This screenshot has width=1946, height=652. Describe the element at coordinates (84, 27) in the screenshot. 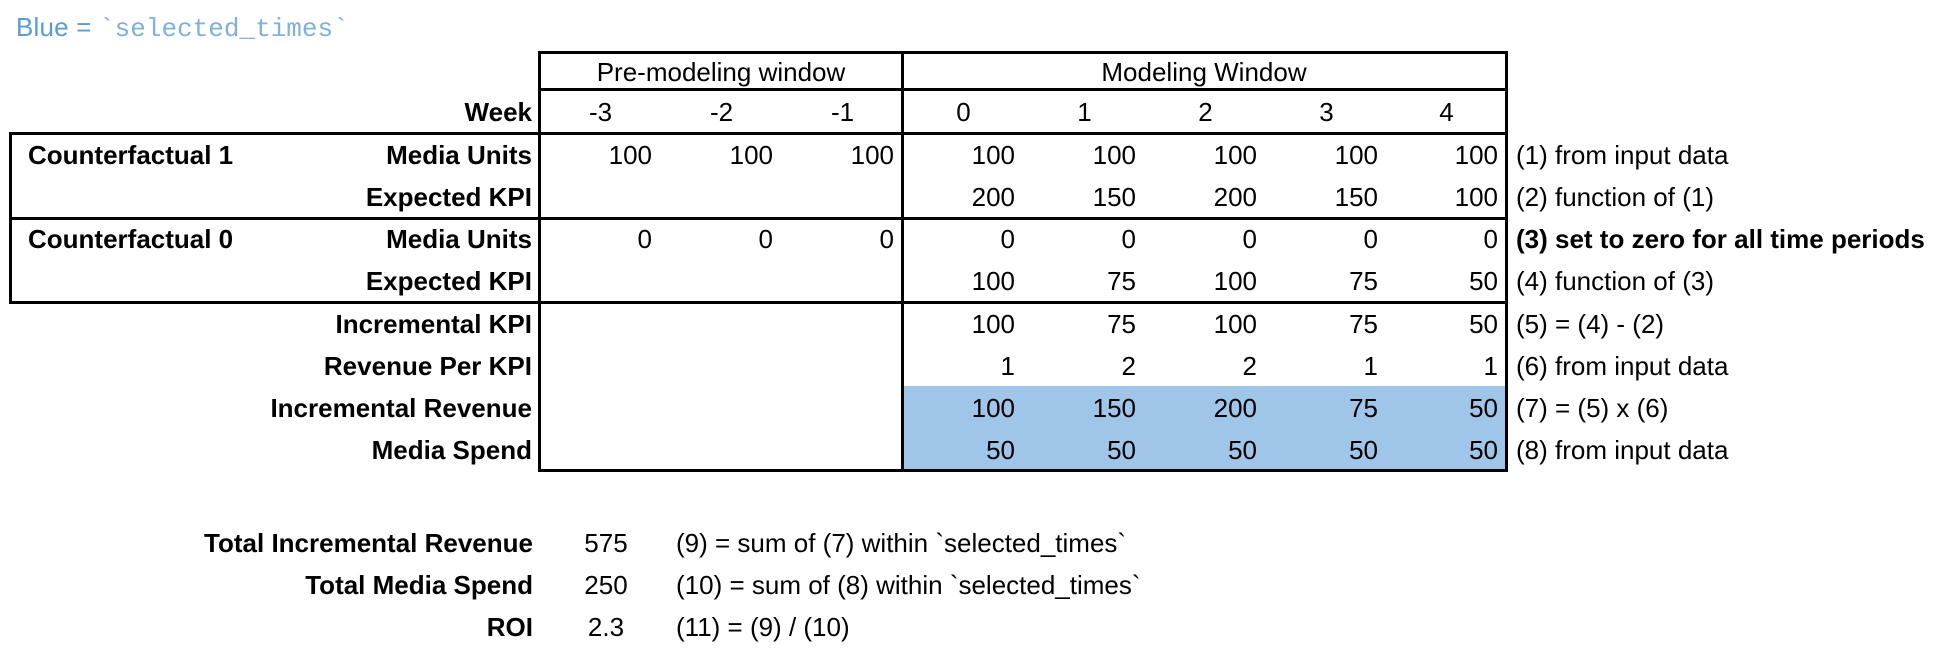

I see `legend-equals-sign: =` at that location.